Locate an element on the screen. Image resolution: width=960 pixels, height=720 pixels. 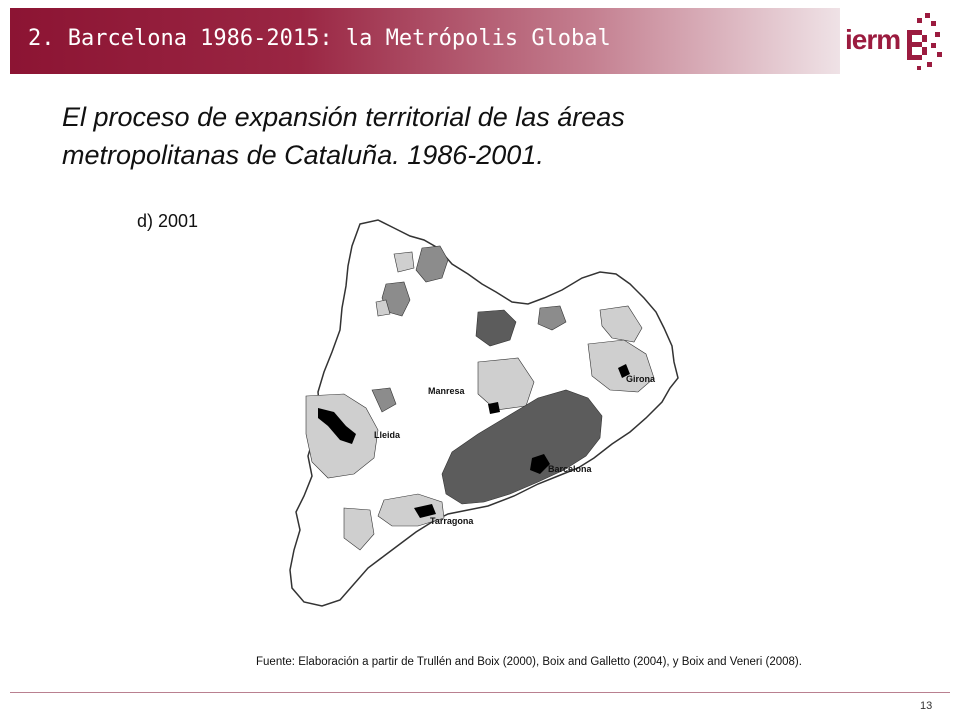
logo-mark is located at coordinates (924, 41).